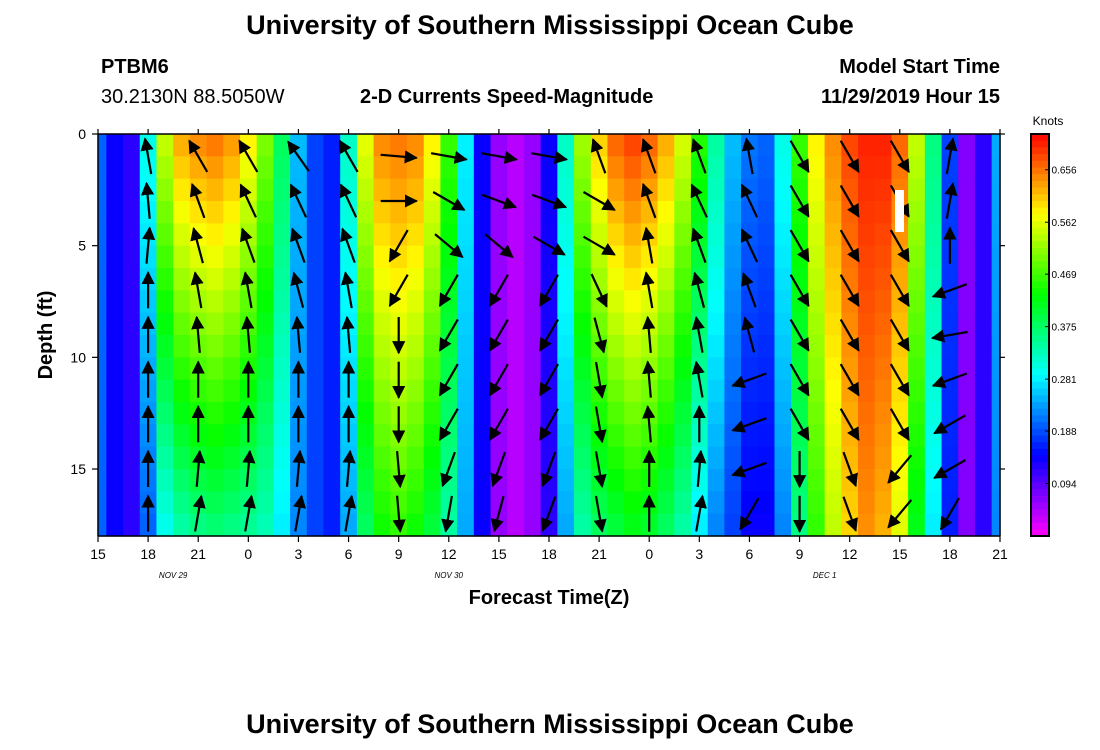 This screenshot has height=750, width=1100. Describe the element at coordinates (299, 554) in the screenshot. I see `x-tick-label: 3` at that location.